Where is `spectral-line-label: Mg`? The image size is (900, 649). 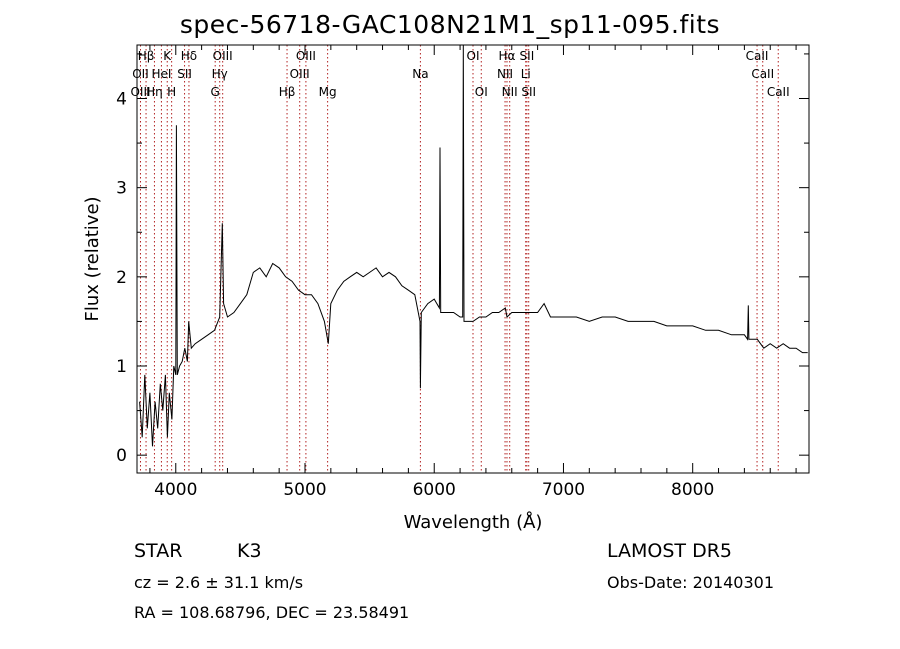 spectral-line-label: Mg is located at coordinates (328, 92).